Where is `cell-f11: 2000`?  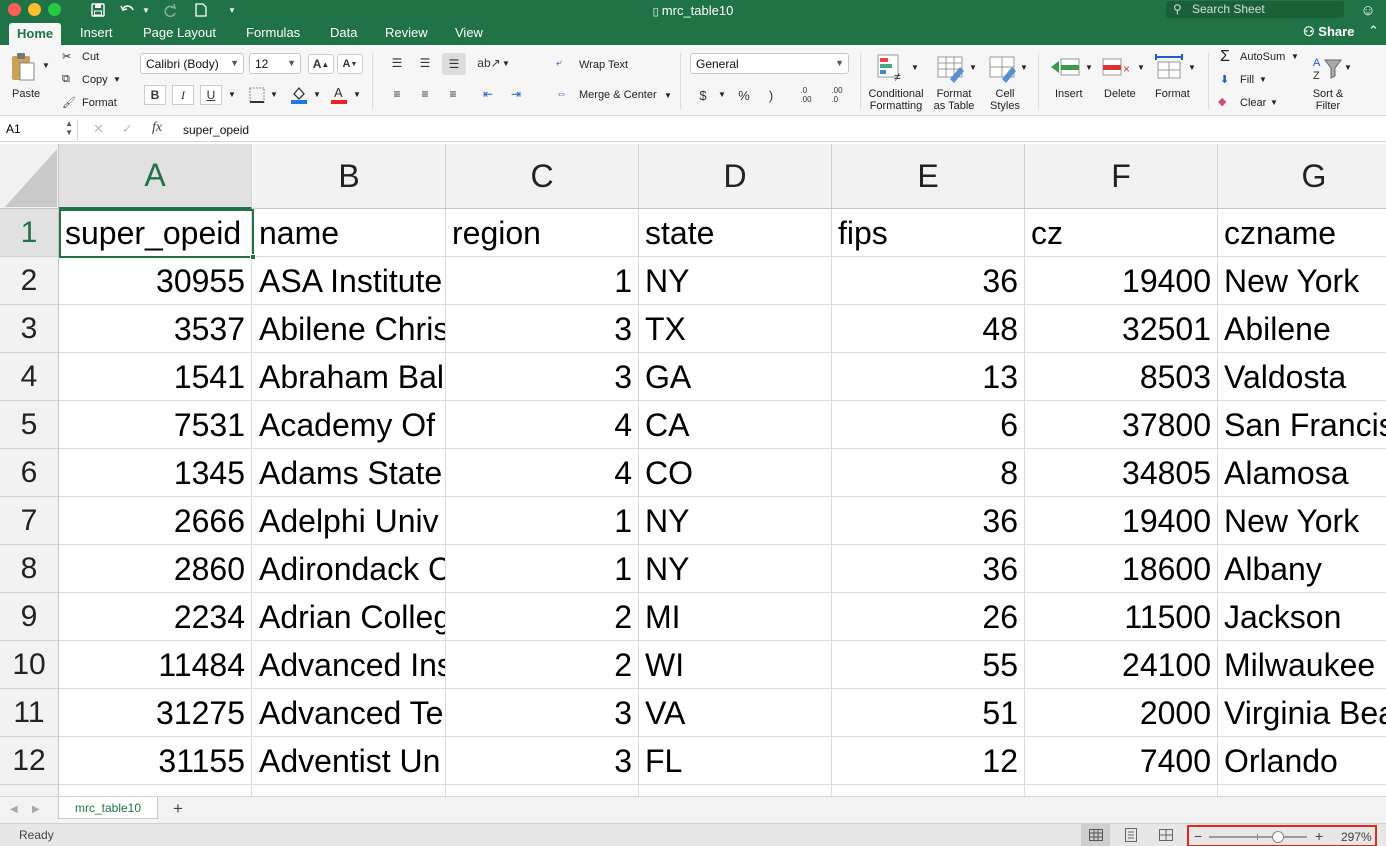 cell-f11: 2000 is located at coordinates (1121, 713).